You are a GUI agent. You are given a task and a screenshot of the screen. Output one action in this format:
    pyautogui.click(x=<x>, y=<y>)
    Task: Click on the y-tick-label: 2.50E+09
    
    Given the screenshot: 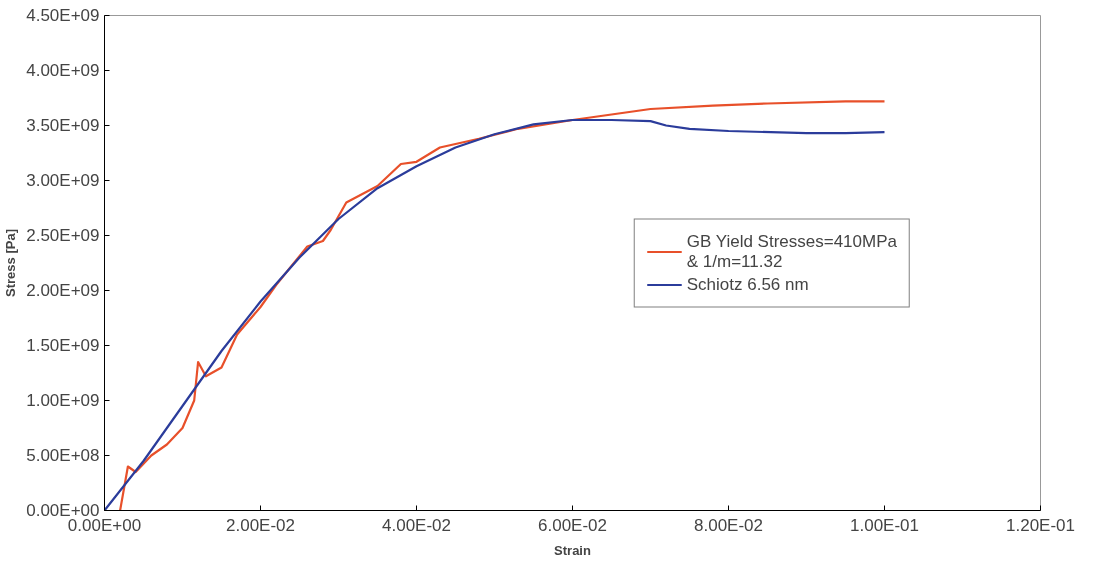 What is the action you would take?
    pyautogui.click(x=63, y=235)
    